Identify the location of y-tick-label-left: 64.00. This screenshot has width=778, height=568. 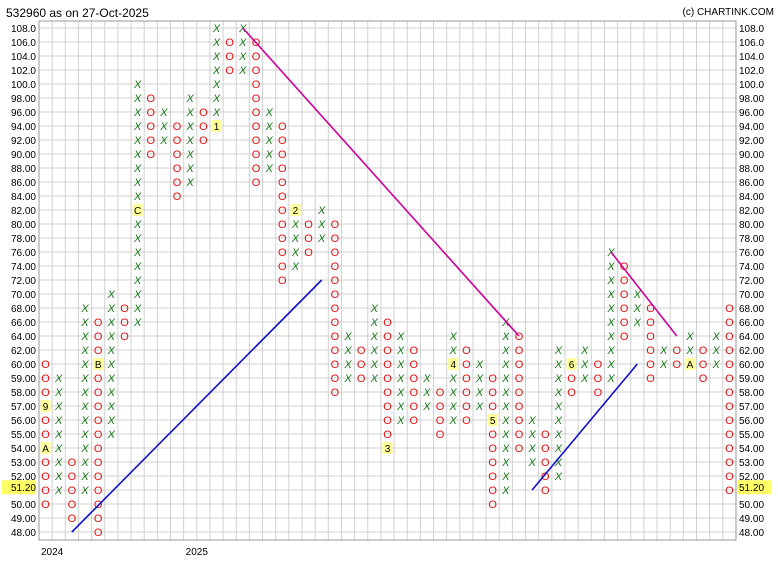
(23, 337).